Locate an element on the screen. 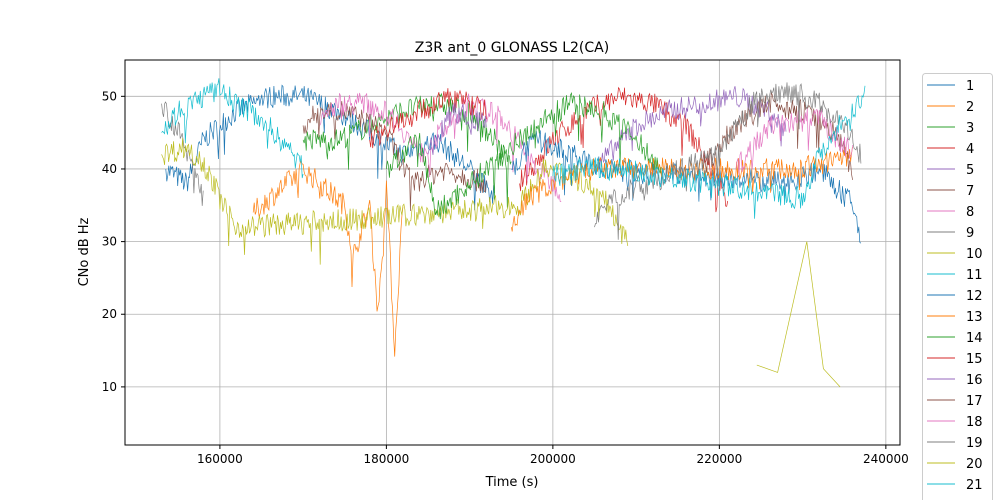 The width and height of the screenshot is (1000, 500). legend-label: 21 is located at coordinates (974, 485).